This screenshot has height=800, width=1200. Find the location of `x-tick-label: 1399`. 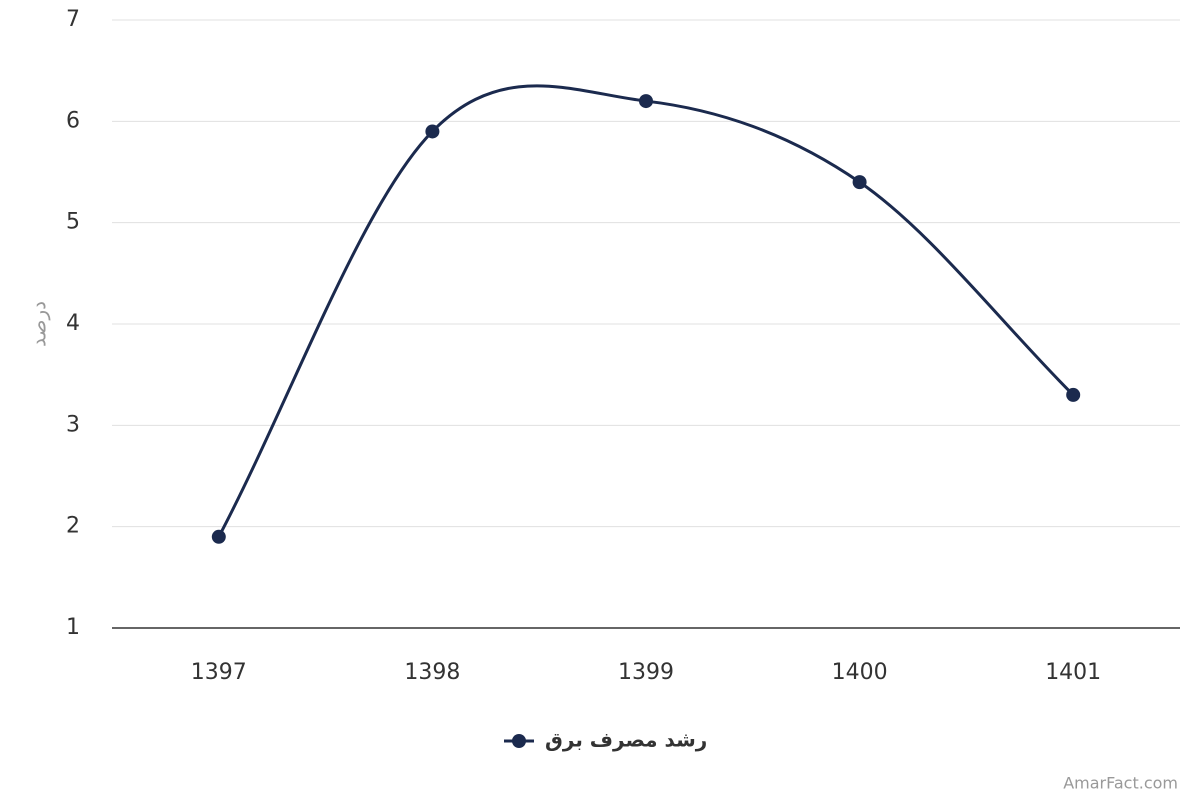

x-tick-label: 1399 is located at coordinates (646, 672).